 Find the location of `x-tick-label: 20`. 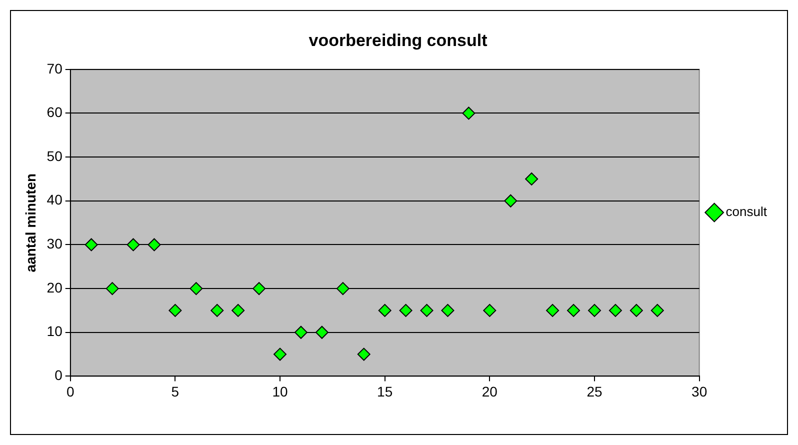

x-tick-label: 20 is located at coordinates (490, 391).